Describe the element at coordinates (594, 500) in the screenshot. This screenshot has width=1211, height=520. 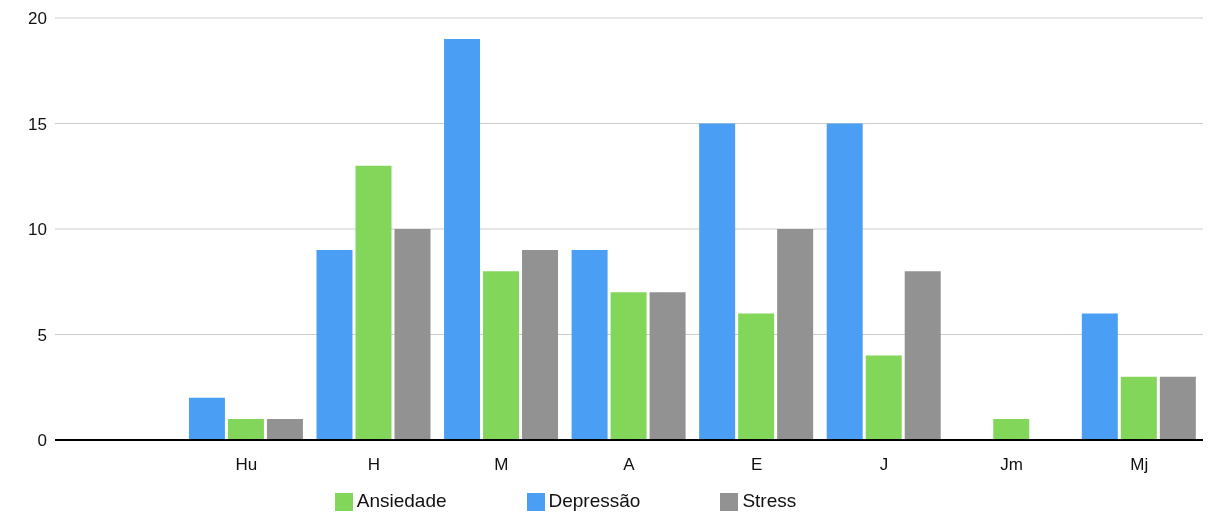
I see `legend-label: Depressão` at that location.